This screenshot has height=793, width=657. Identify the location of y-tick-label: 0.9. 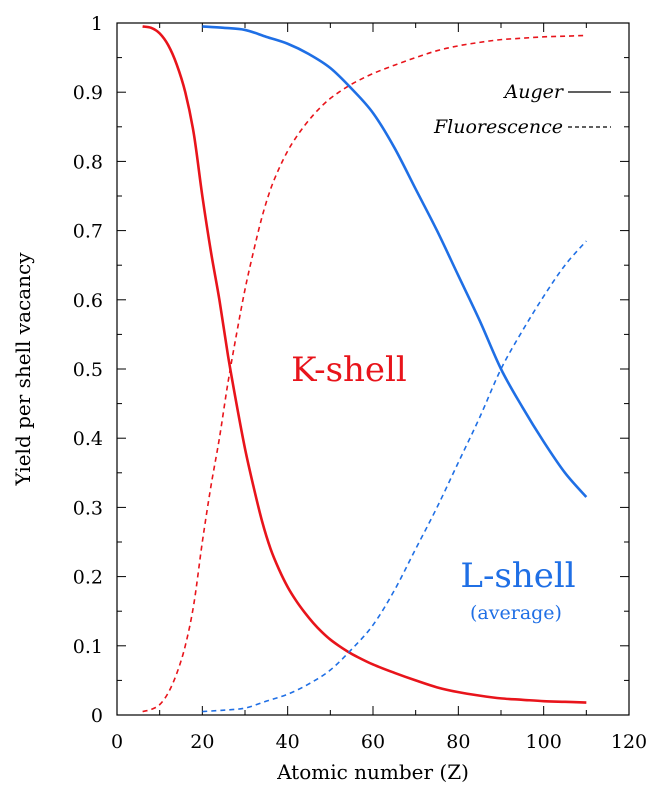
(88, 93).